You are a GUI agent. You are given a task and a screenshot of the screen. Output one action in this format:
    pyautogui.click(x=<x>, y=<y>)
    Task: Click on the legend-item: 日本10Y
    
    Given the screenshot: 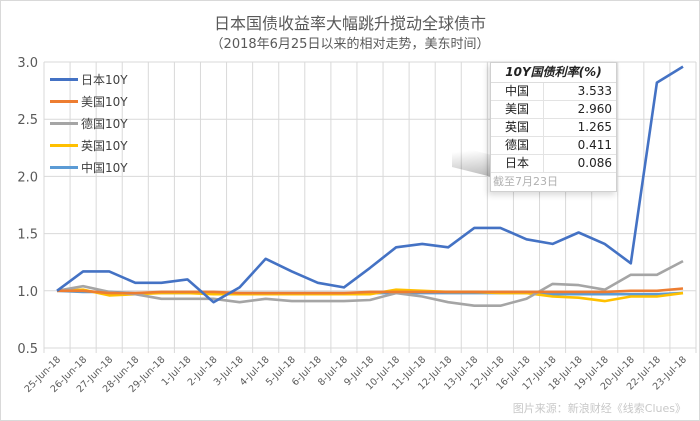 What is the action you would take?
    pyautogui.click(x=89, y=79)
    